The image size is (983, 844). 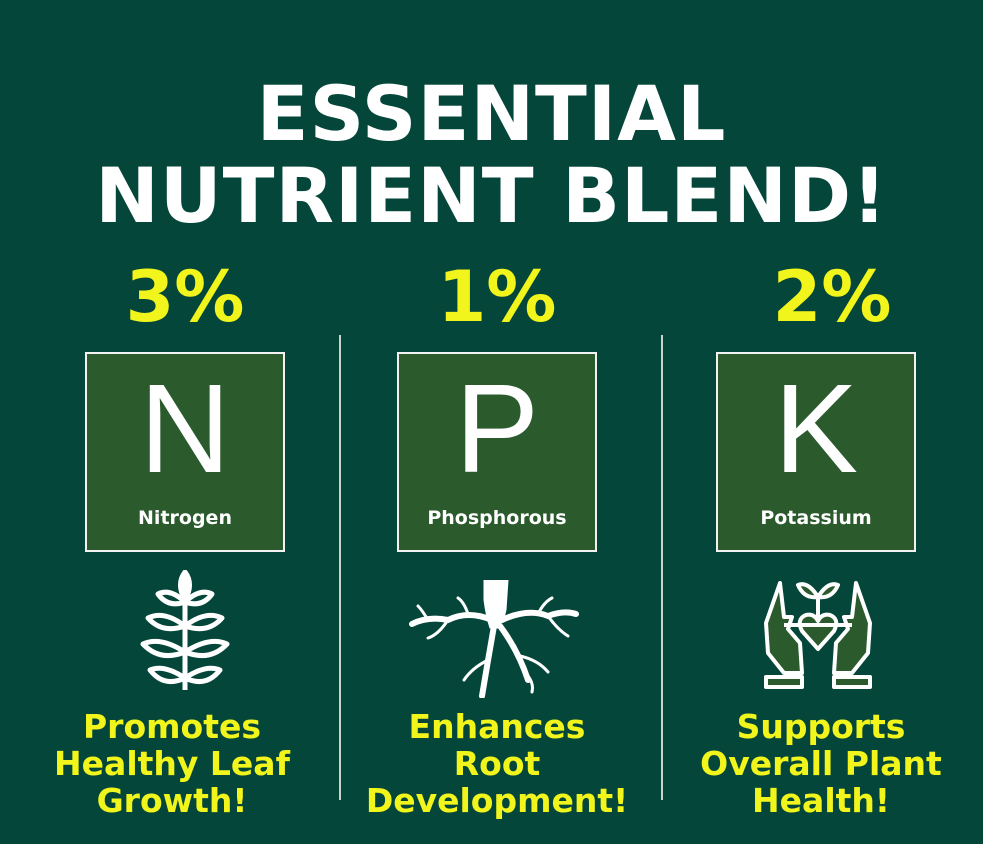 I want to click on title-line-2: NUTRIENT BLEND!, so click(x=491, y=195).